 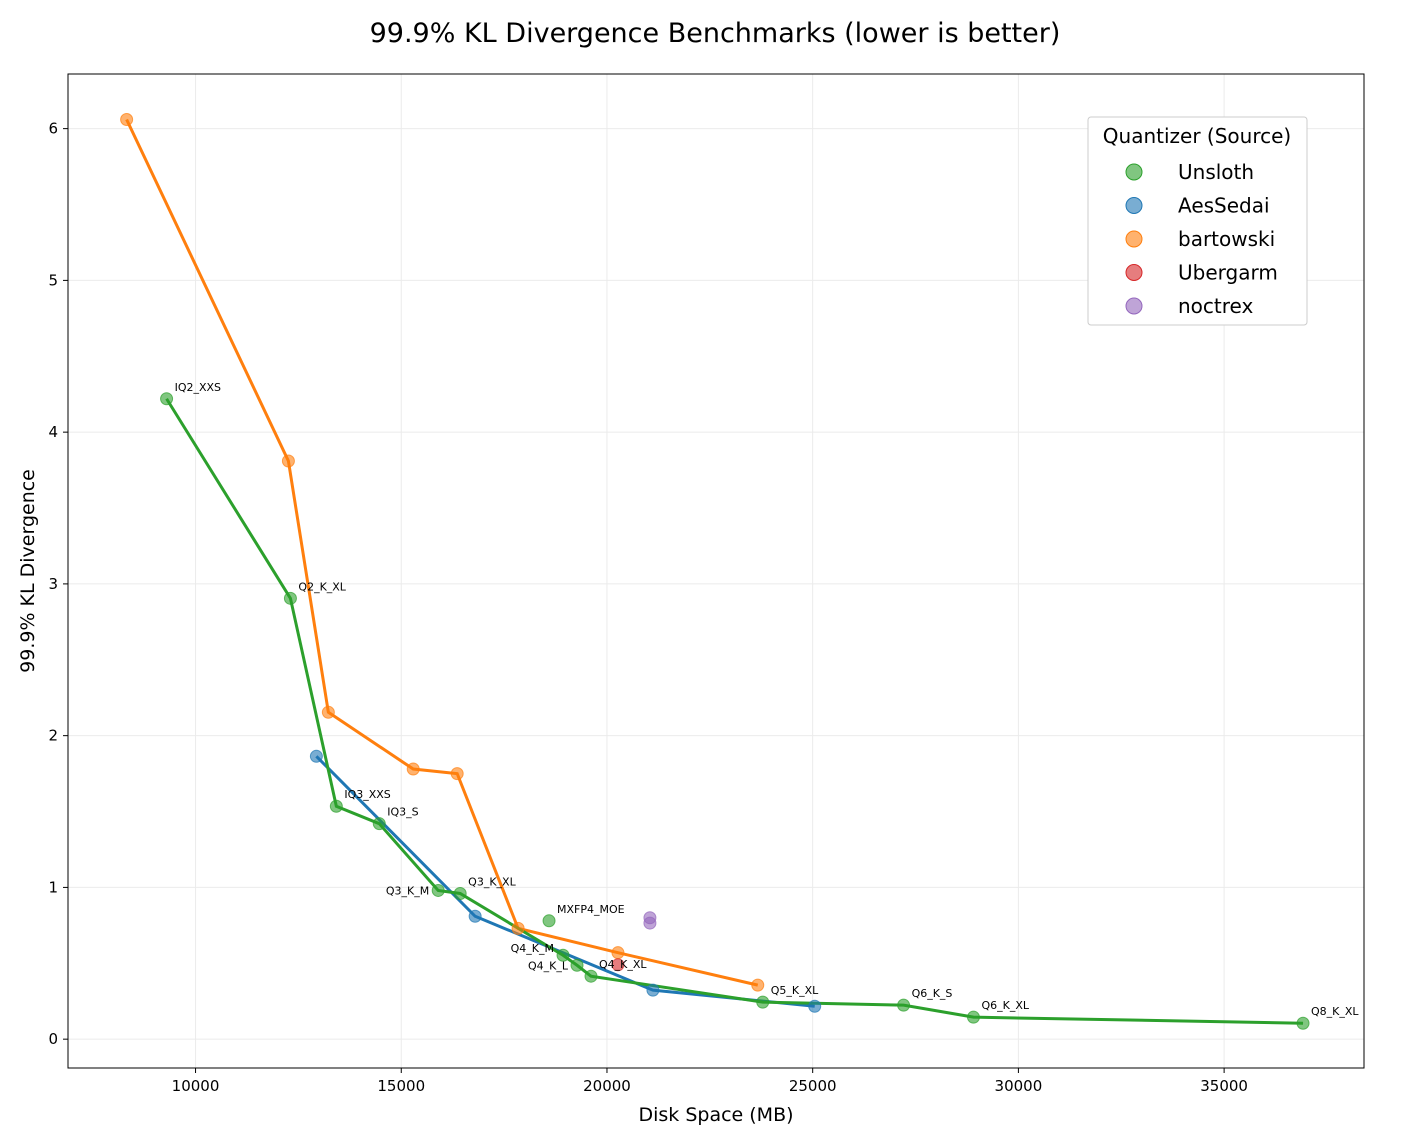 I want to click on legend-marker-noctrex, so click(x=1134, y=306).